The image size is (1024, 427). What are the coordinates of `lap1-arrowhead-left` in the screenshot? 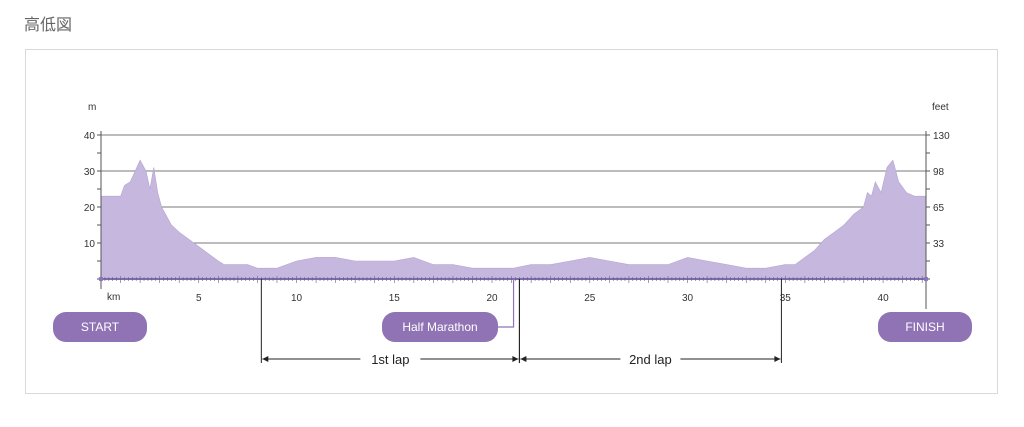 It's located at (265, 359).